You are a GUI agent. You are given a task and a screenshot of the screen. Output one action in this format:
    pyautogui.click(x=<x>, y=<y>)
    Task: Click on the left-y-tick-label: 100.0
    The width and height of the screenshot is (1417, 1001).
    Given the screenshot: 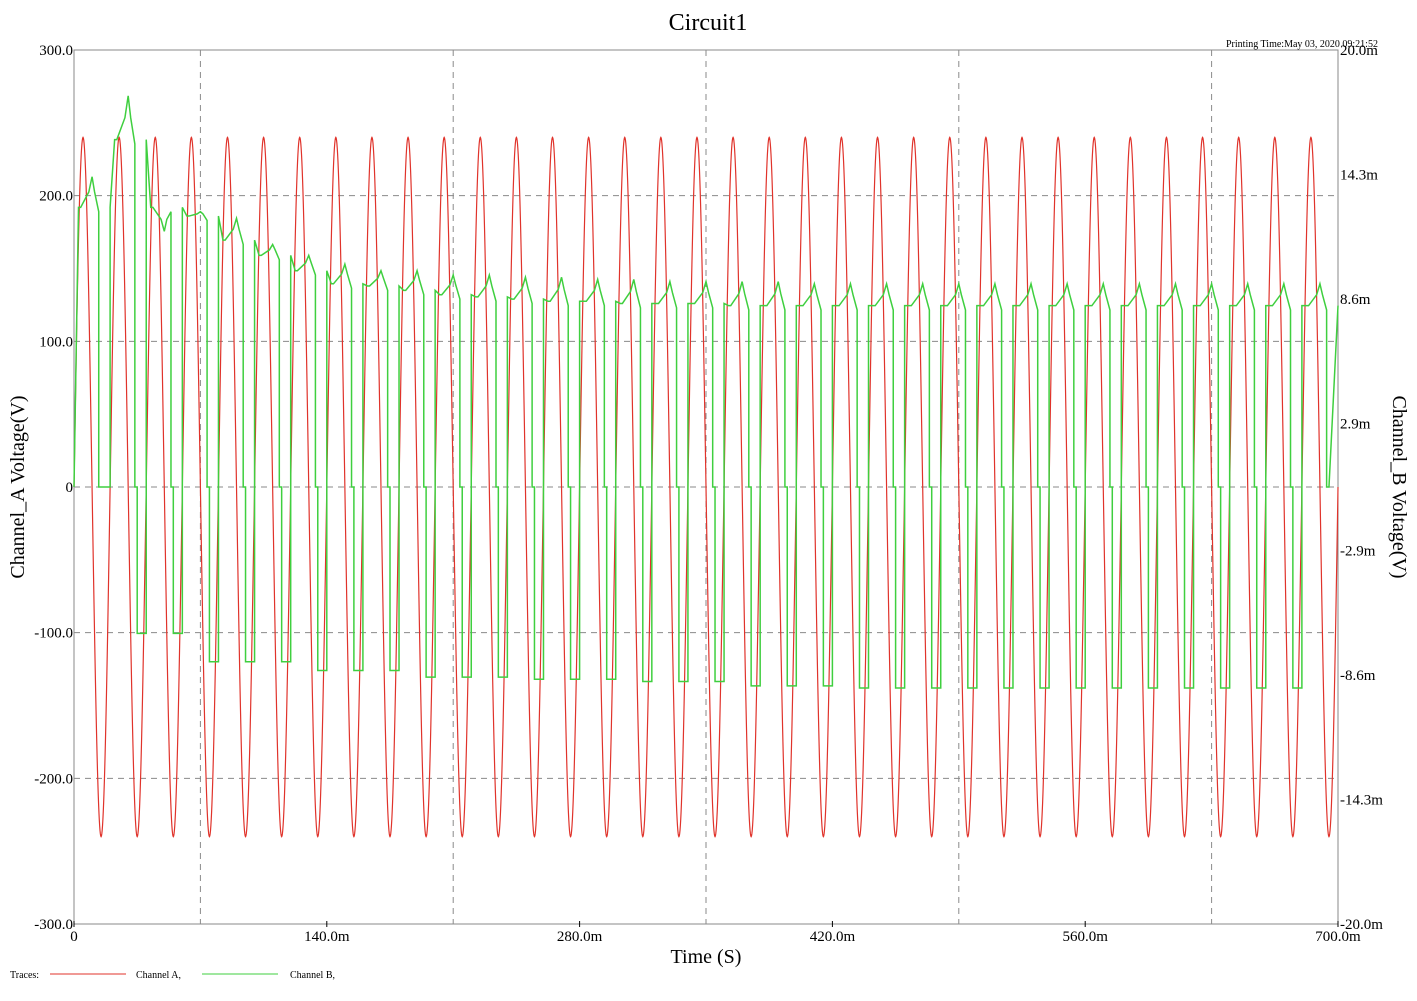 What is the action you would take?
    pyautogui.click(x=56, y=342)
    